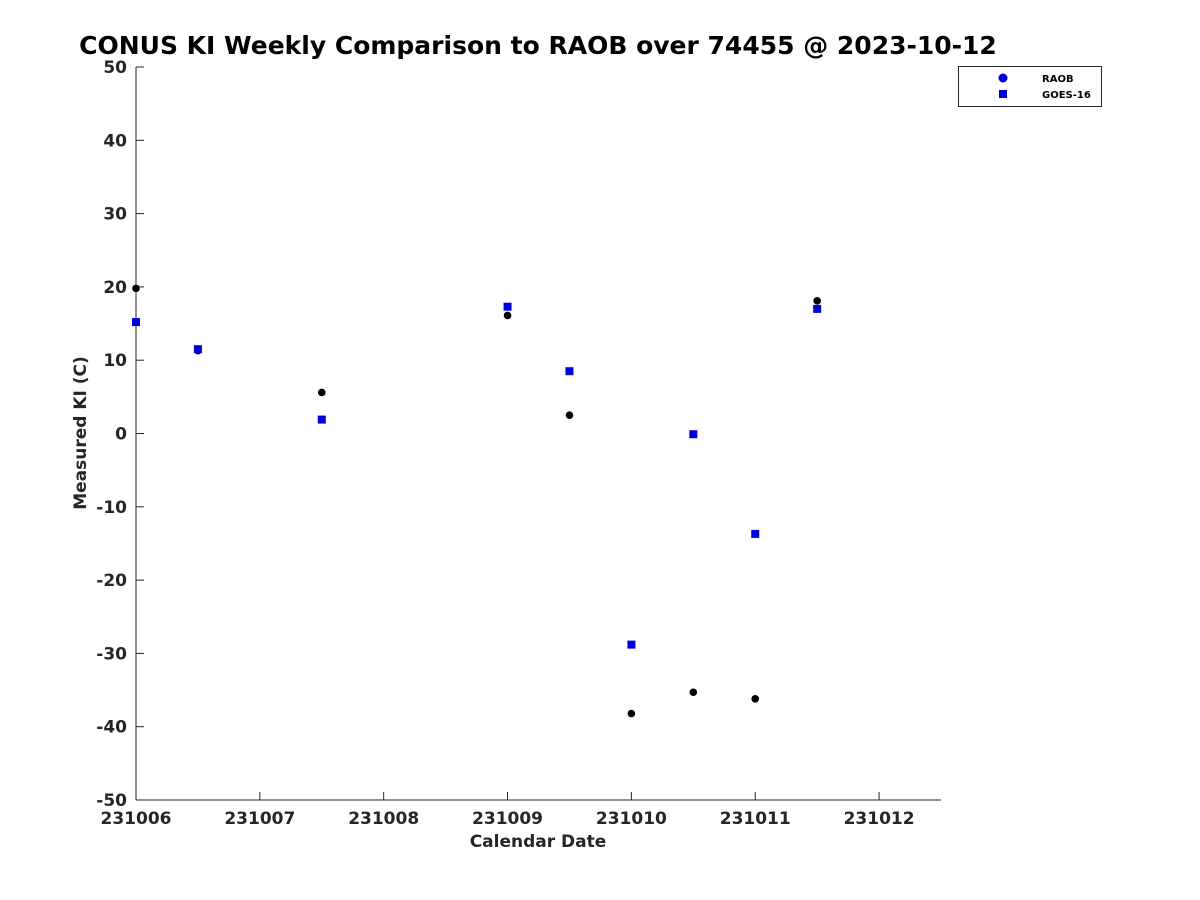 This screenshot has width=1200, height=900. What do you see at coordinates (81, 433) in the screenshot?
I see `y-axis-label: Measured KI (C)` at bounding box center [81, 433].